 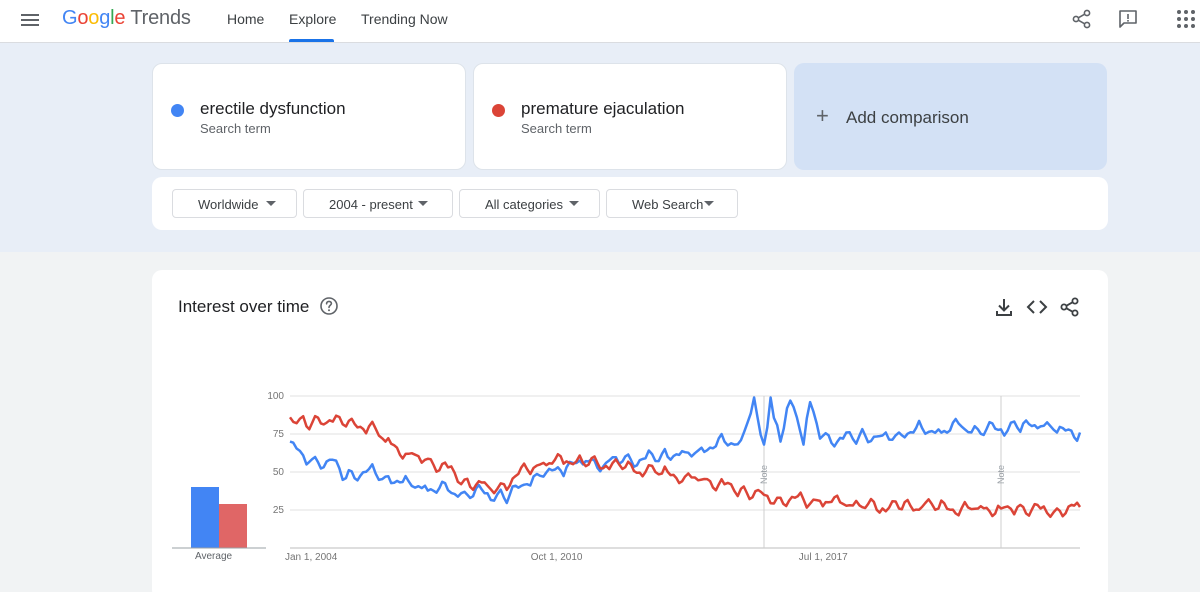 What do you see at coordinates (1037, 307) in the screenshot?
I see `embed-icon` at bounding box center [1037, 307].